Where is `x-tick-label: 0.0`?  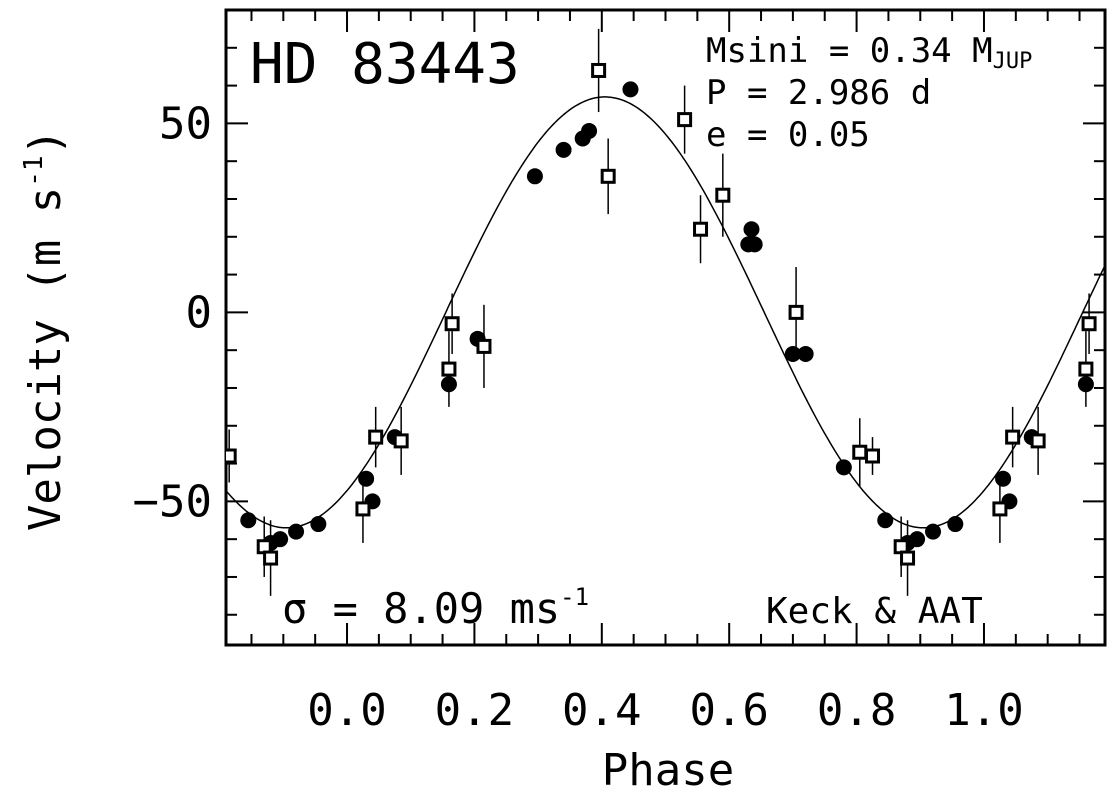
x-tick-label: 0.0 is located at coordinates (346, 710).